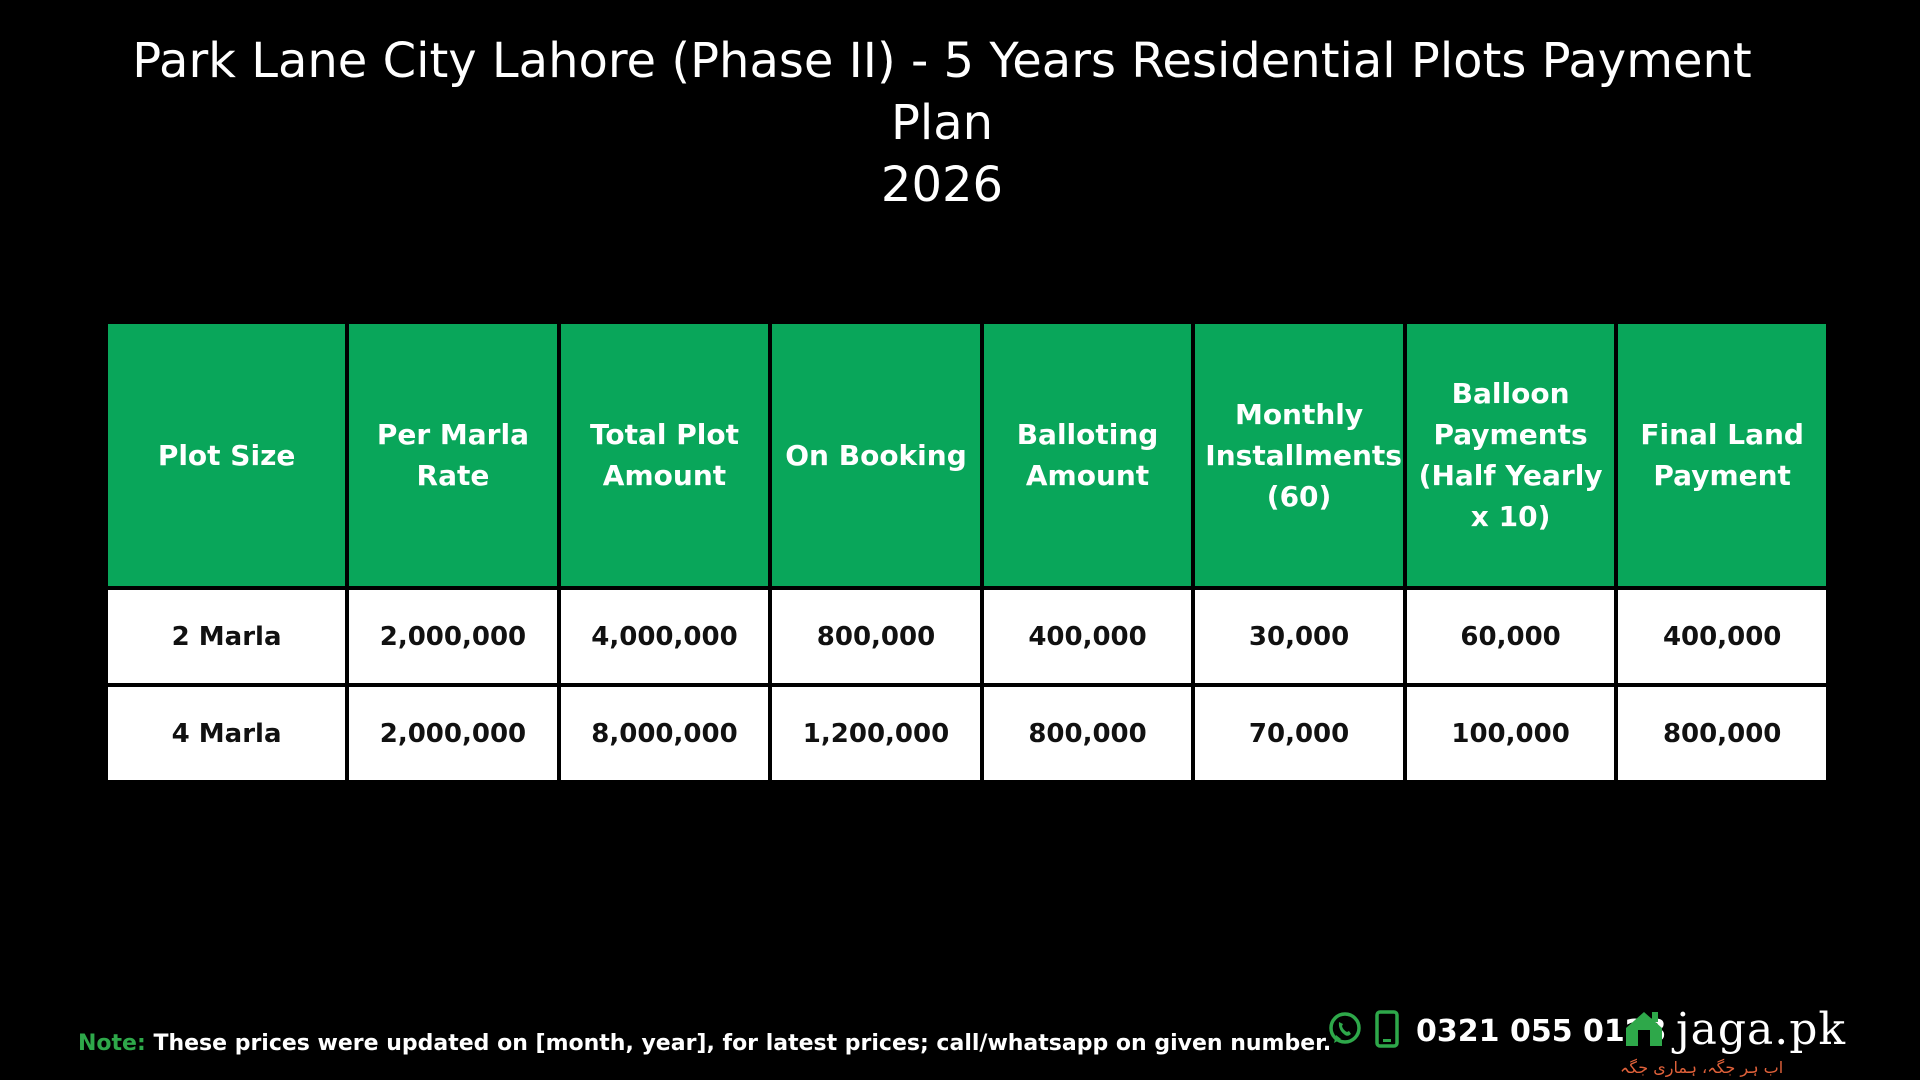 This screenshot has width=1920, height=1080. I want to click on brand-tagline: اب ہر جگہ، ہماری جگہ, so click(1702, 1067).